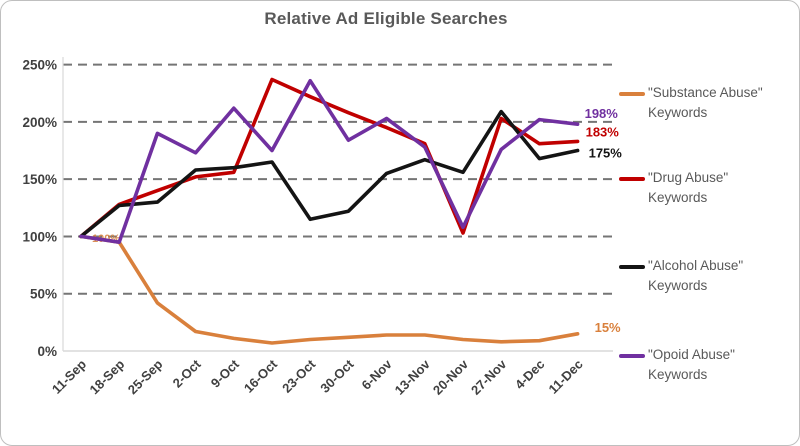 Image resolution: width=800 pixels, height=446 pixels. Describe the element at coordinates (386, 18) in the screenshot. I see `chart-title: Relative Ad Eligible Searches` at that location.